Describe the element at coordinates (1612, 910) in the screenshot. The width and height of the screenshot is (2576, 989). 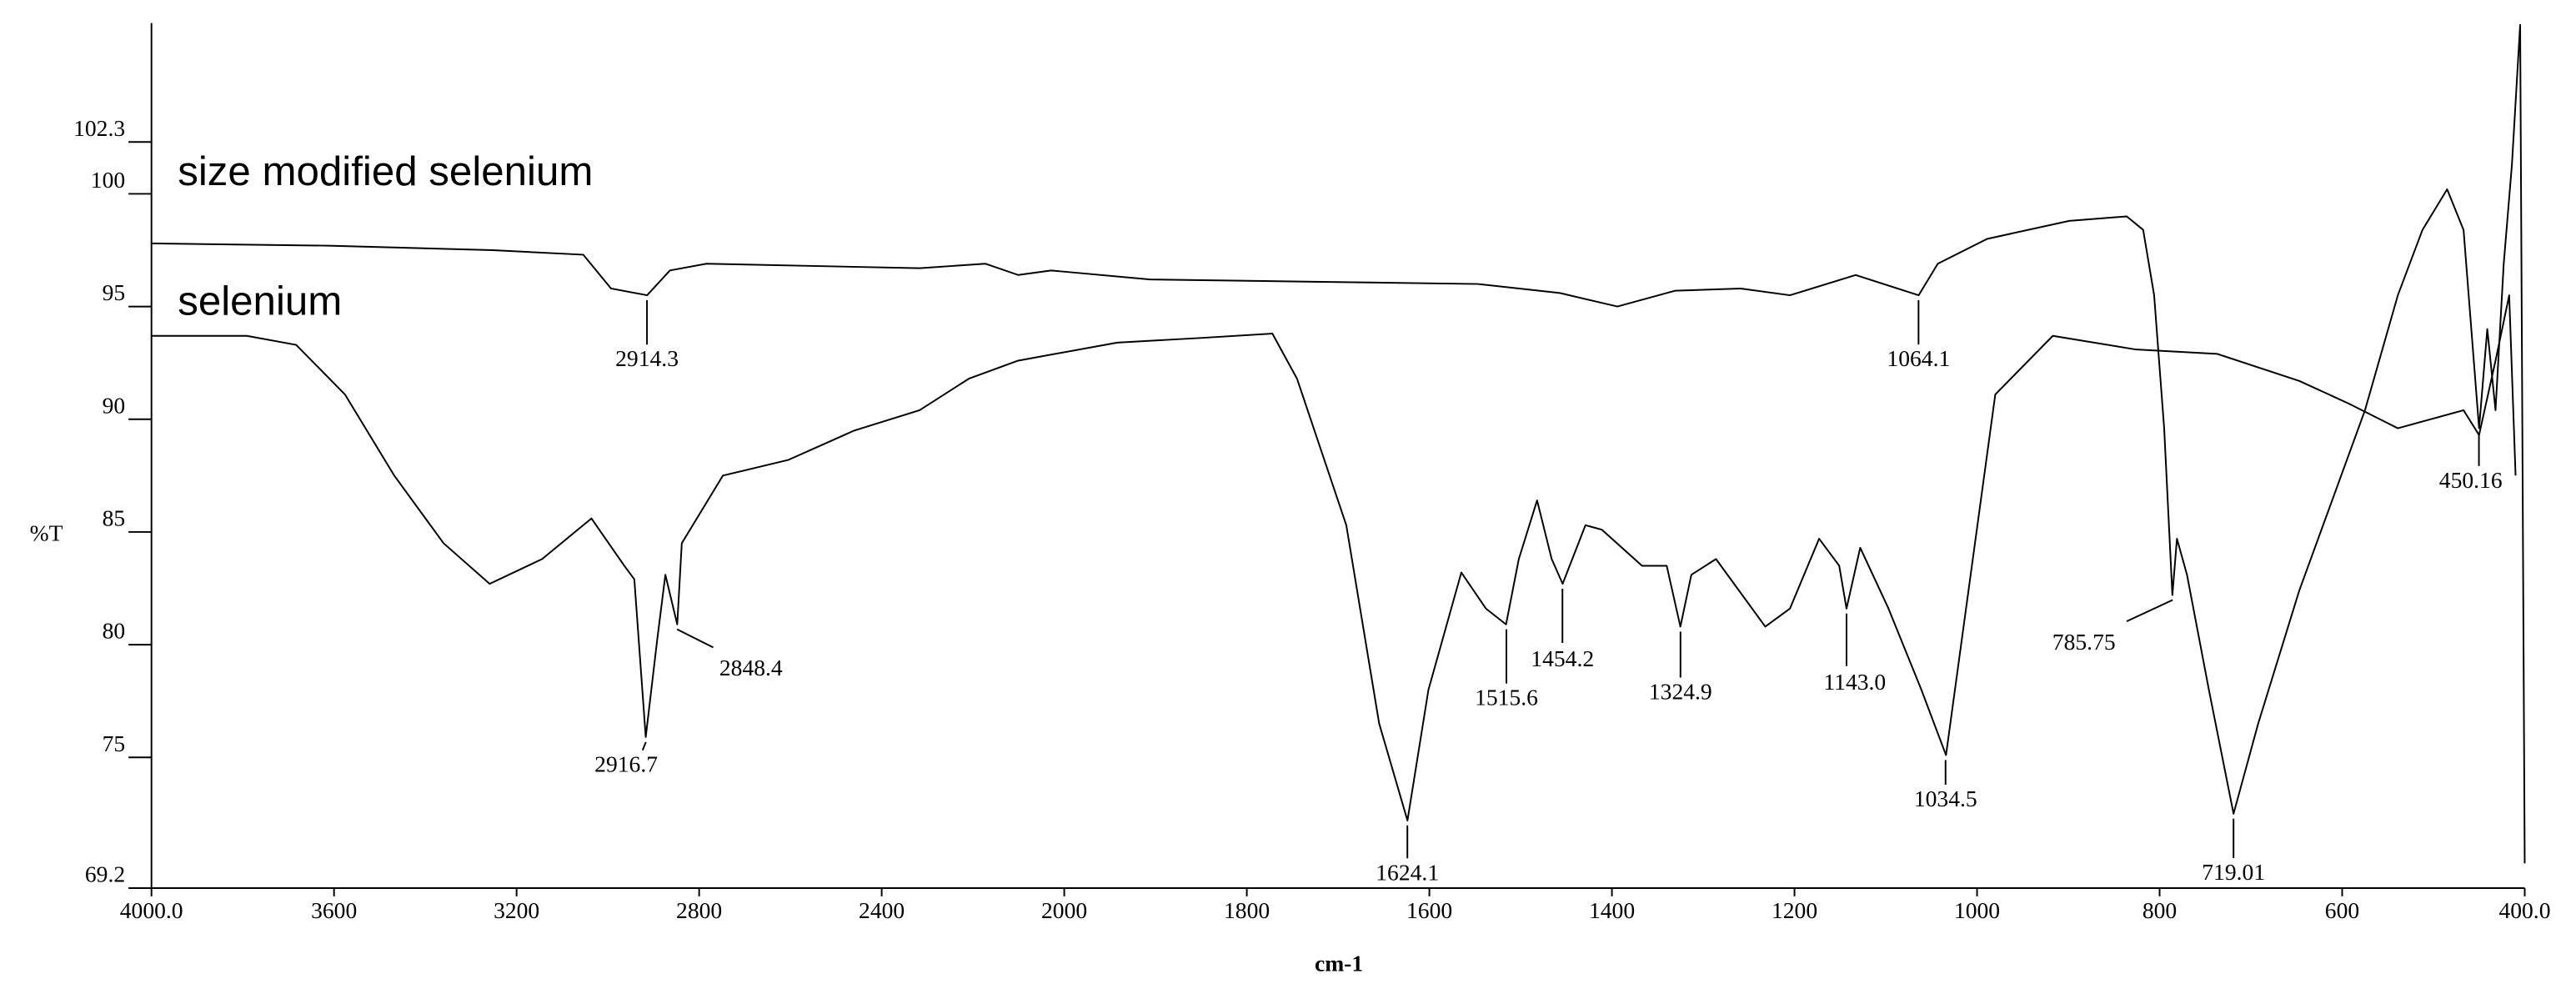
I see `x-tick-label: 1400` at that location.